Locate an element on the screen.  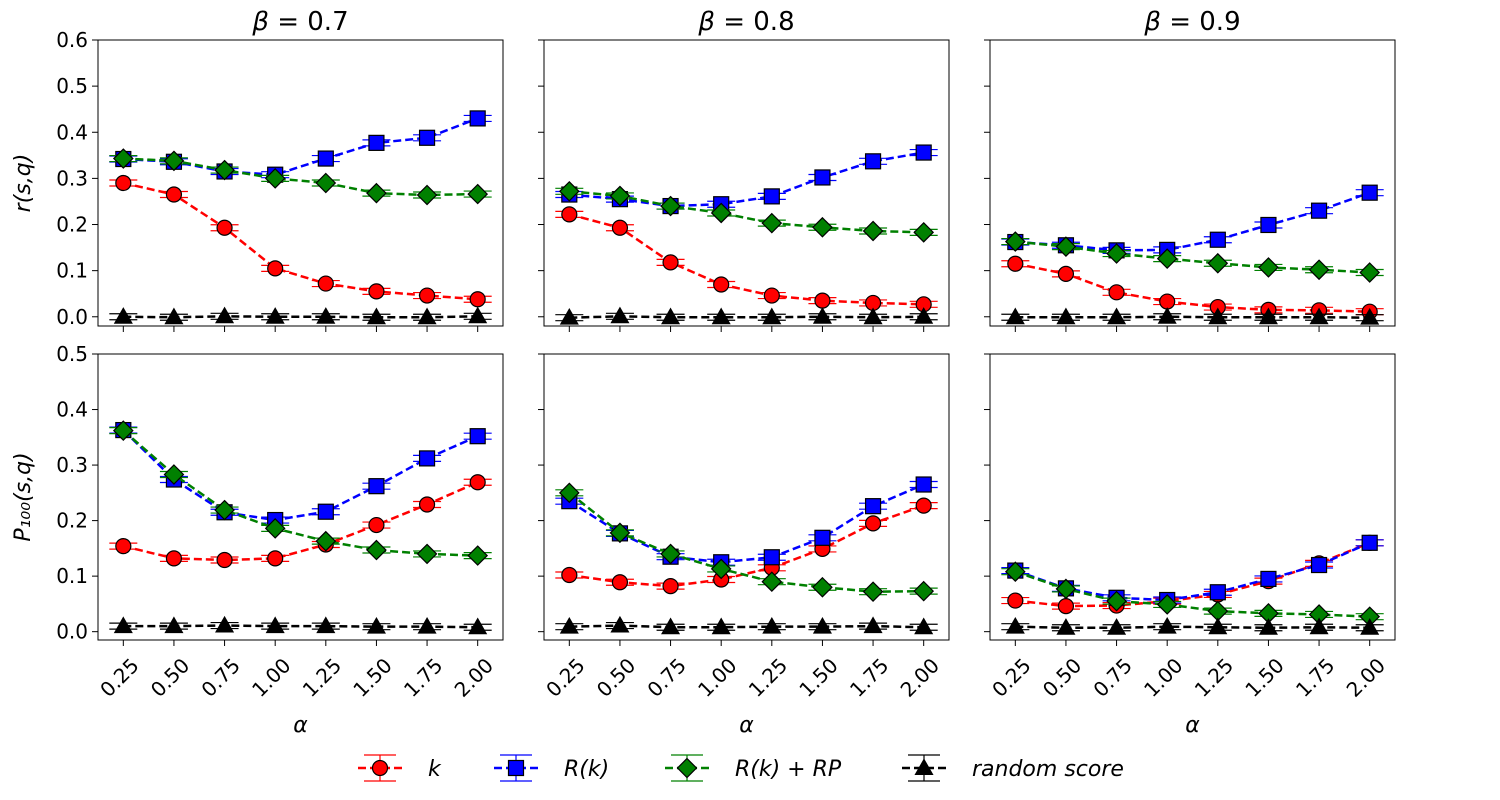
y-tick-label: 0.1 is located at coordinates (72, 271).